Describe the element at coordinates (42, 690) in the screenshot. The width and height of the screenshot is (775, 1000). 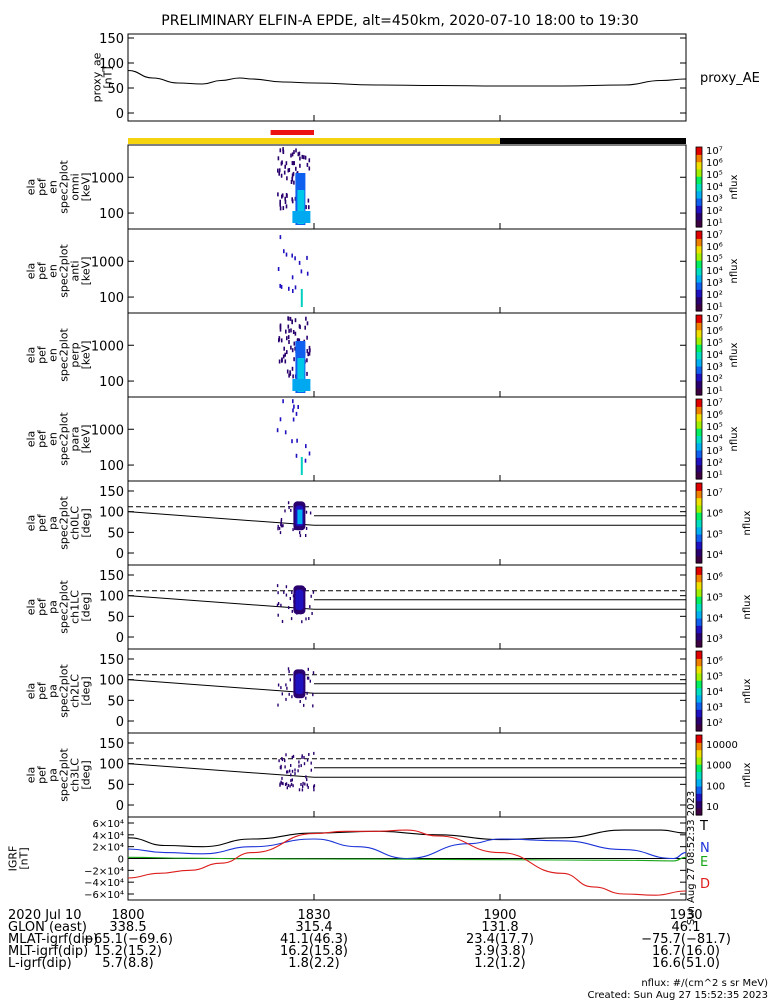
I see `panel-pa-ylabel-line: pef` at that location.